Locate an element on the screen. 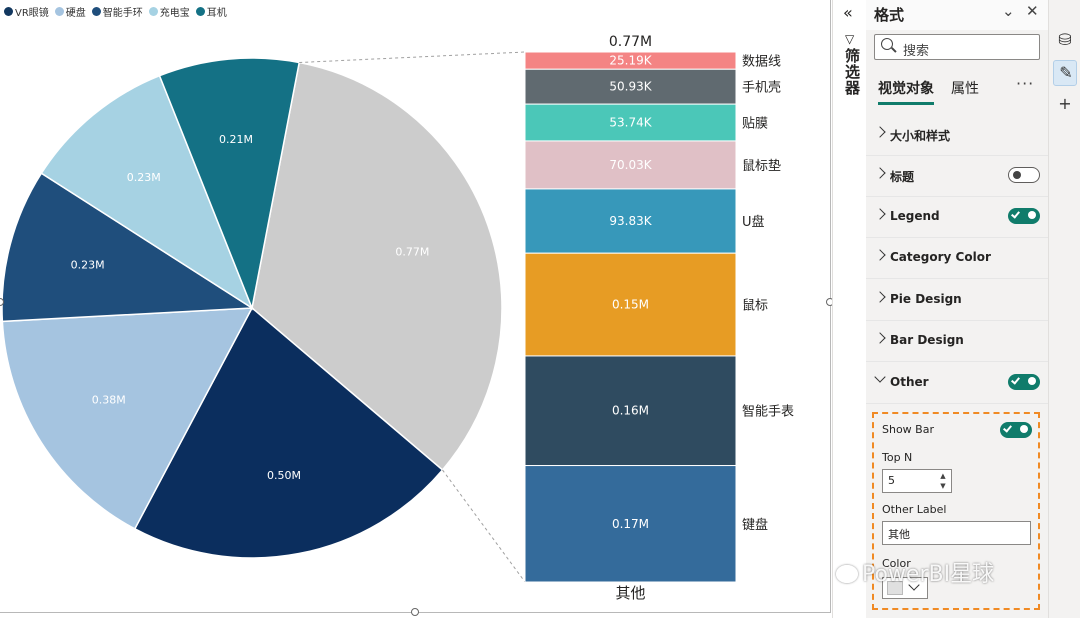  paint-brush-icon: ✎ is located at coordinates (1066, 72).